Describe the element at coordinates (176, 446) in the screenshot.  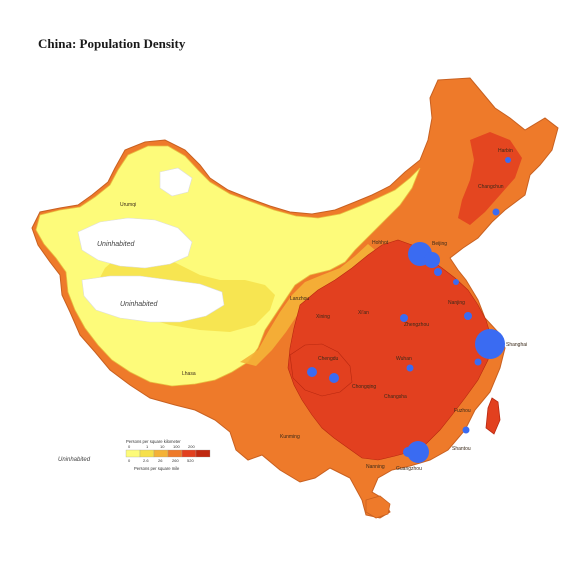
I see `legend-km-3: 100` at that location.